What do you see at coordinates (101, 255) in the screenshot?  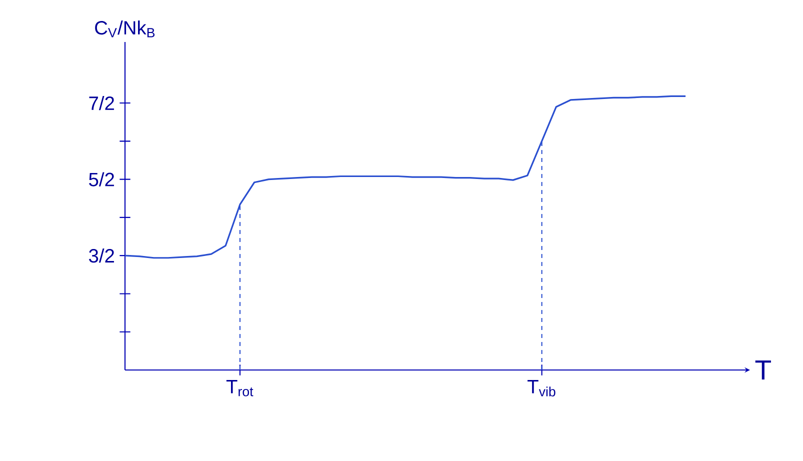 I see `y-tick-label: 3/2` at bounding box center [101, 255].